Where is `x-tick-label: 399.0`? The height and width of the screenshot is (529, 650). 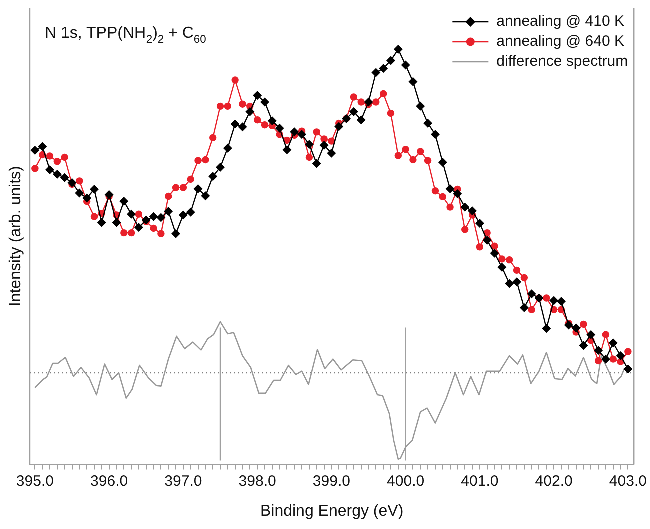 x-tick-label: 399.0 is located at coordinates (331, 481).